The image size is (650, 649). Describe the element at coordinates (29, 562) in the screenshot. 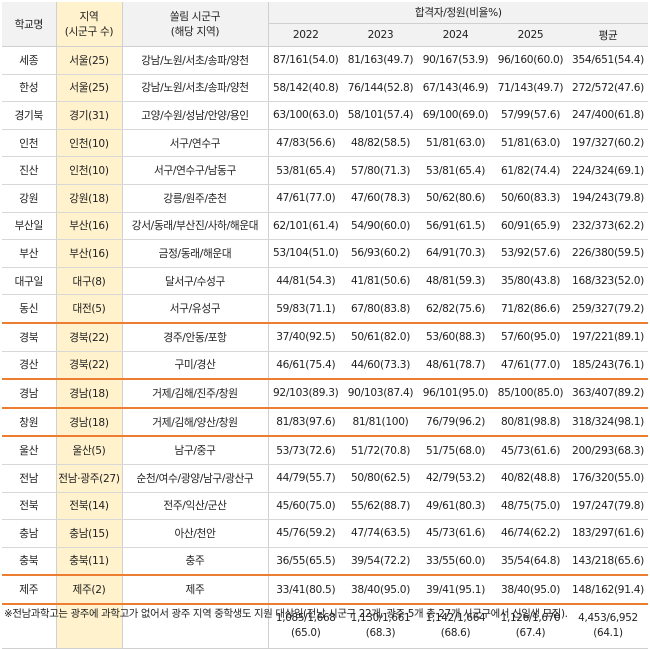

I see `school-cell: 충북` at that location.